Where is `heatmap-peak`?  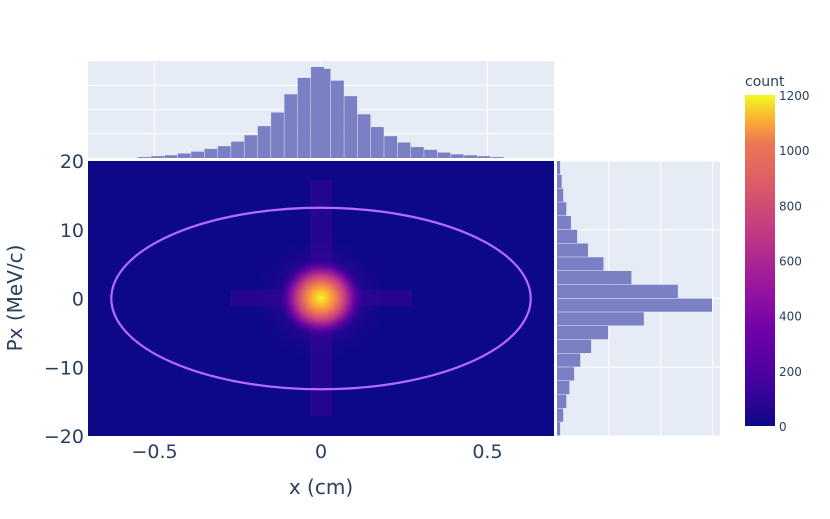
heatmap-peak is located at coordinates (321, 298).